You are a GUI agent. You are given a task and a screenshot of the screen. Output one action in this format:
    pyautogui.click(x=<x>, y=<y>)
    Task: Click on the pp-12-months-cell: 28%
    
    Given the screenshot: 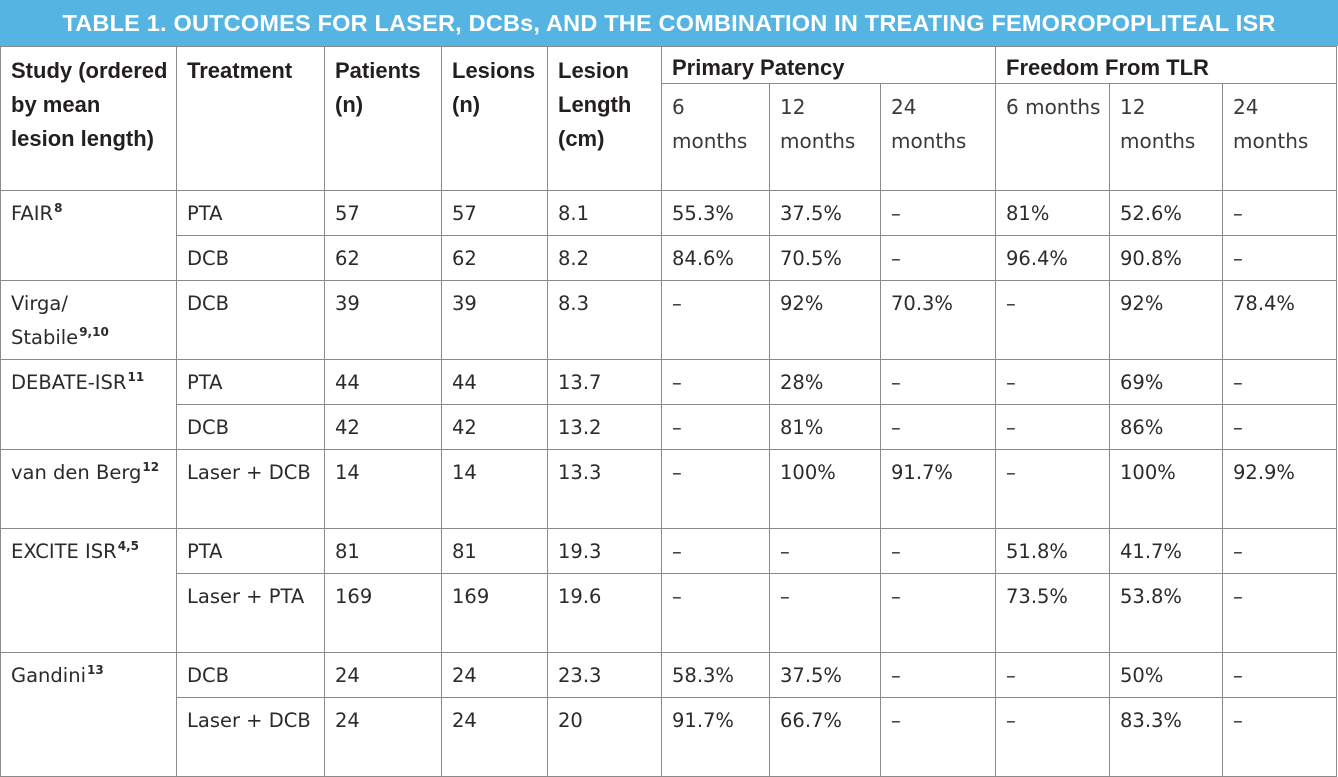 What is the action you would take?
    pyautogui.click(x=825, y=382)
    